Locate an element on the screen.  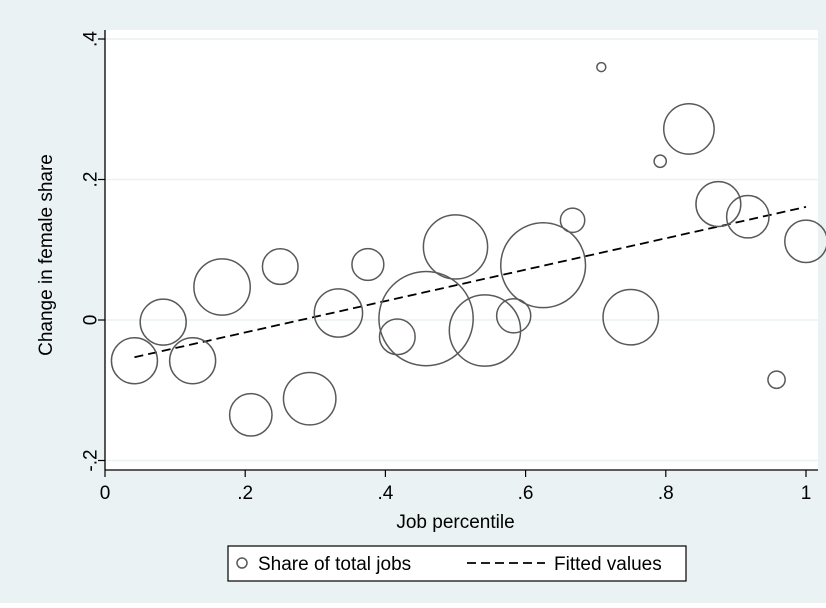
x-tick-label: 1 is located at coordinates (806, 493).